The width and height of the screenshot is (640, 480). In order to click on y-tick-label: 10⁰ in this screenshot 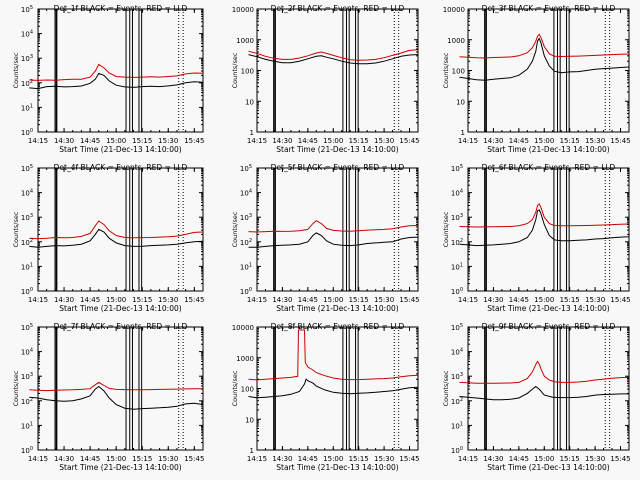, I will do `click(27, 291)`.